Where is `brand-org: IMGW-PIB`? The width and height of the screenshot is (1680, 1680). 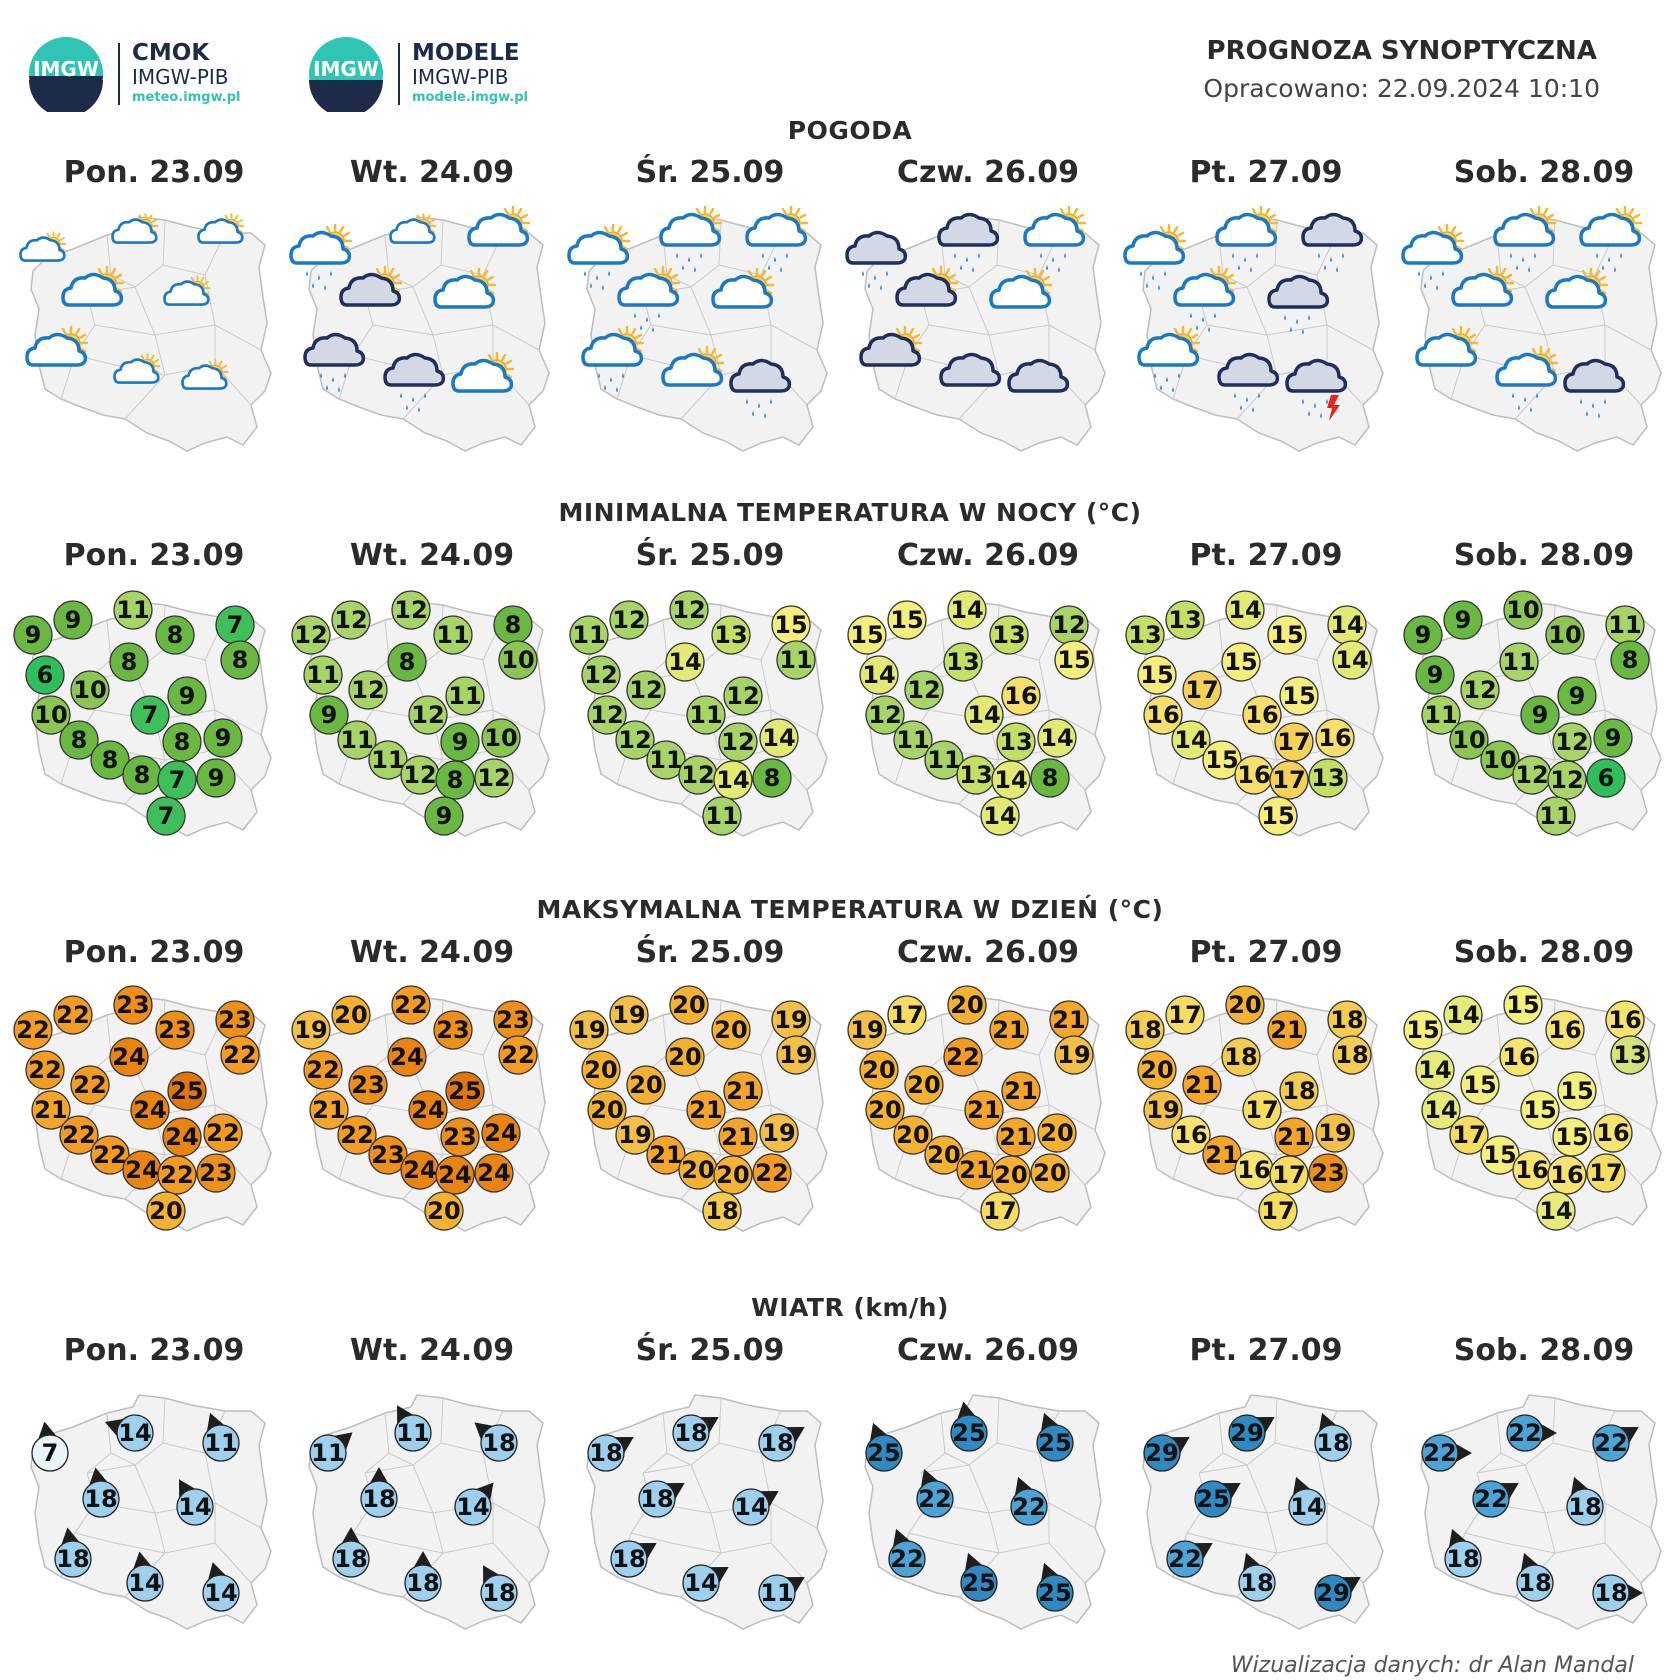 brand-org: IMGW-PIB is located at coordinates (460, 77).